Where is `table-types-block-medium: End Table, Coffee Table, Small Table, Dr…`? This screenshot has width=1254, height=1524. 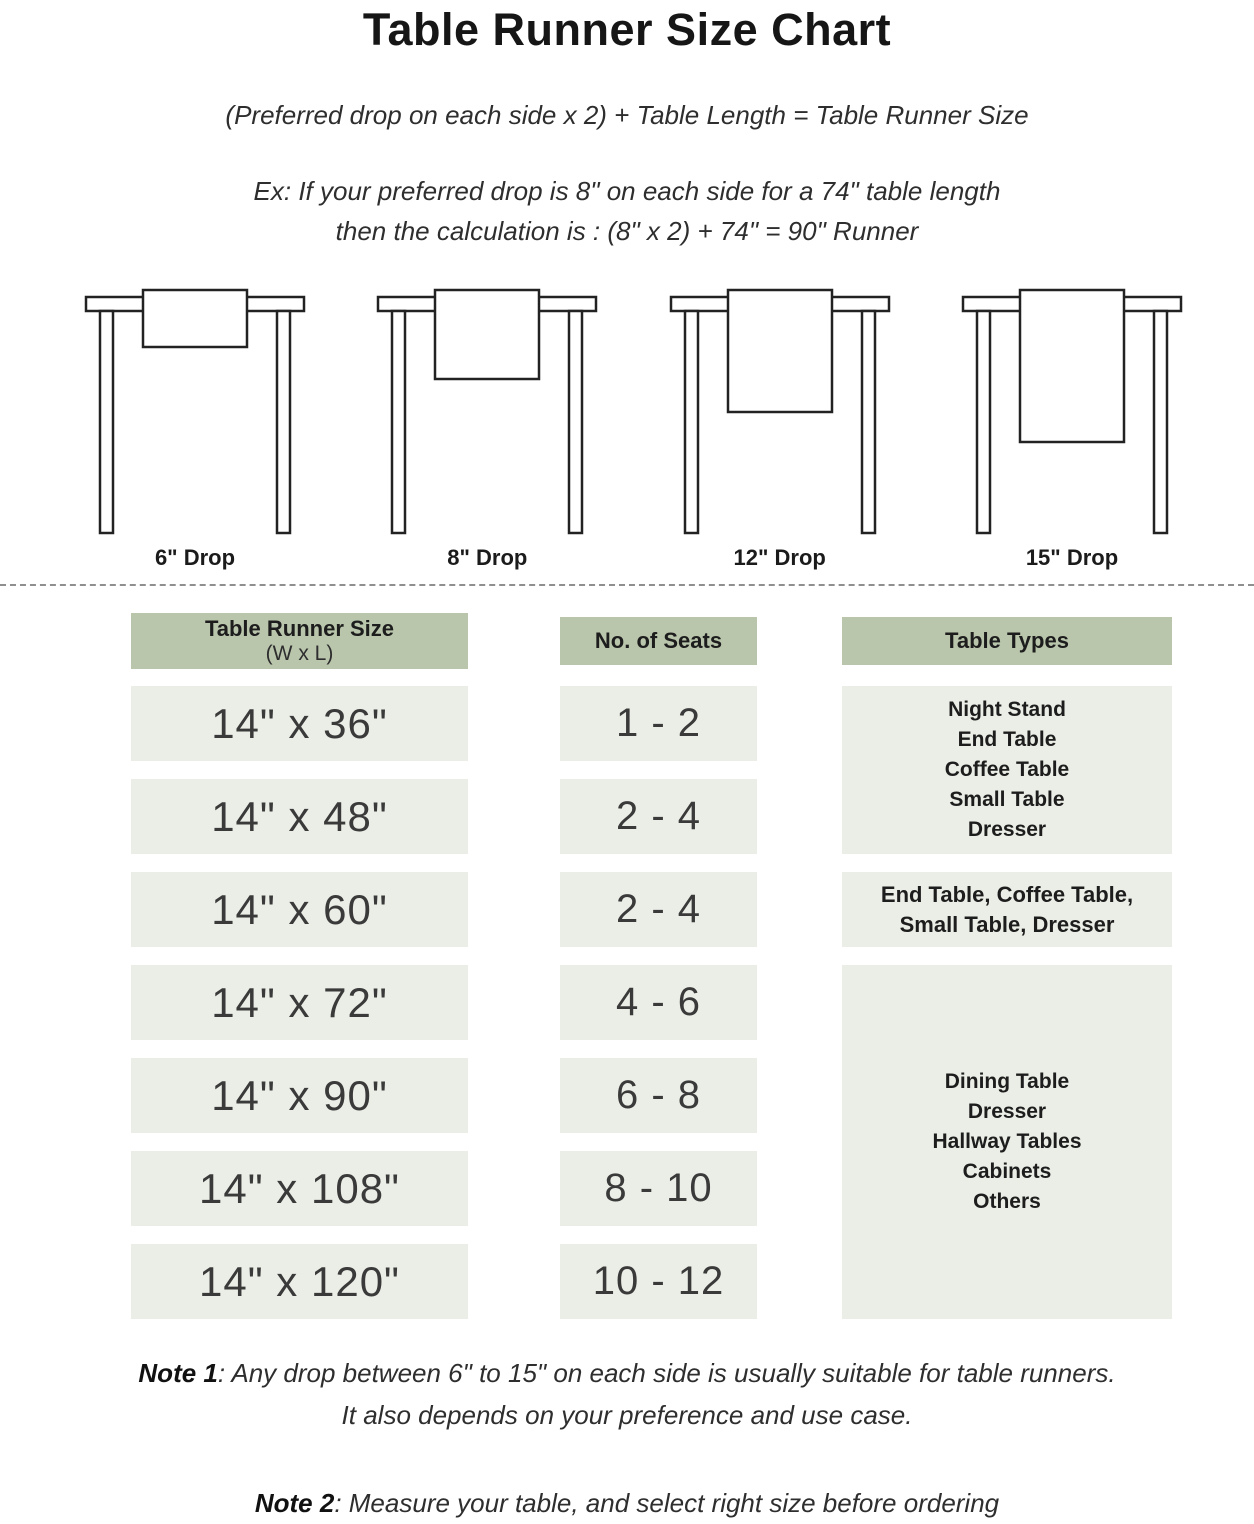 table-types-block-medium: End Table, Coffee Table, Small Table, Dr… is located at coordinates (1007, 909).